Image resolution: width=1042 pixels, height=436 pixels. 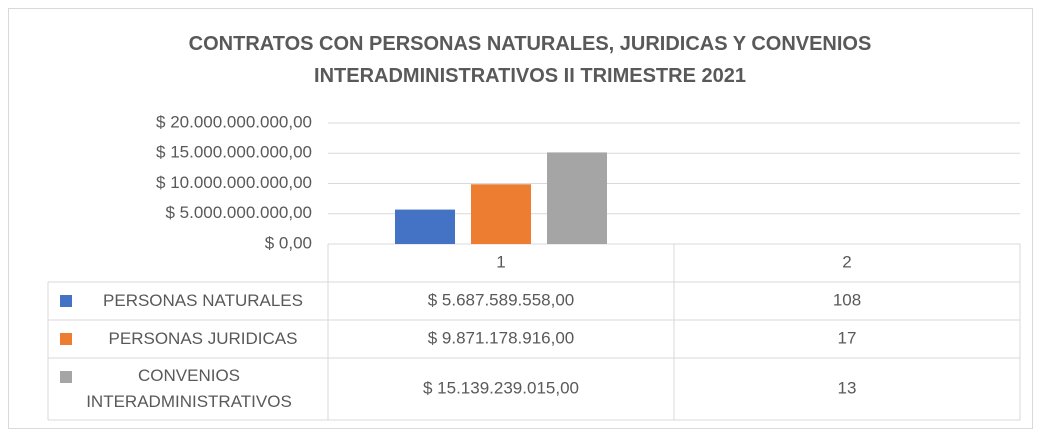 What do you see at coordinates (234, 182) in the screenshot?
I see `y-tick-label: $ 10.000.000.000,00` at bounding box center [234, 182].